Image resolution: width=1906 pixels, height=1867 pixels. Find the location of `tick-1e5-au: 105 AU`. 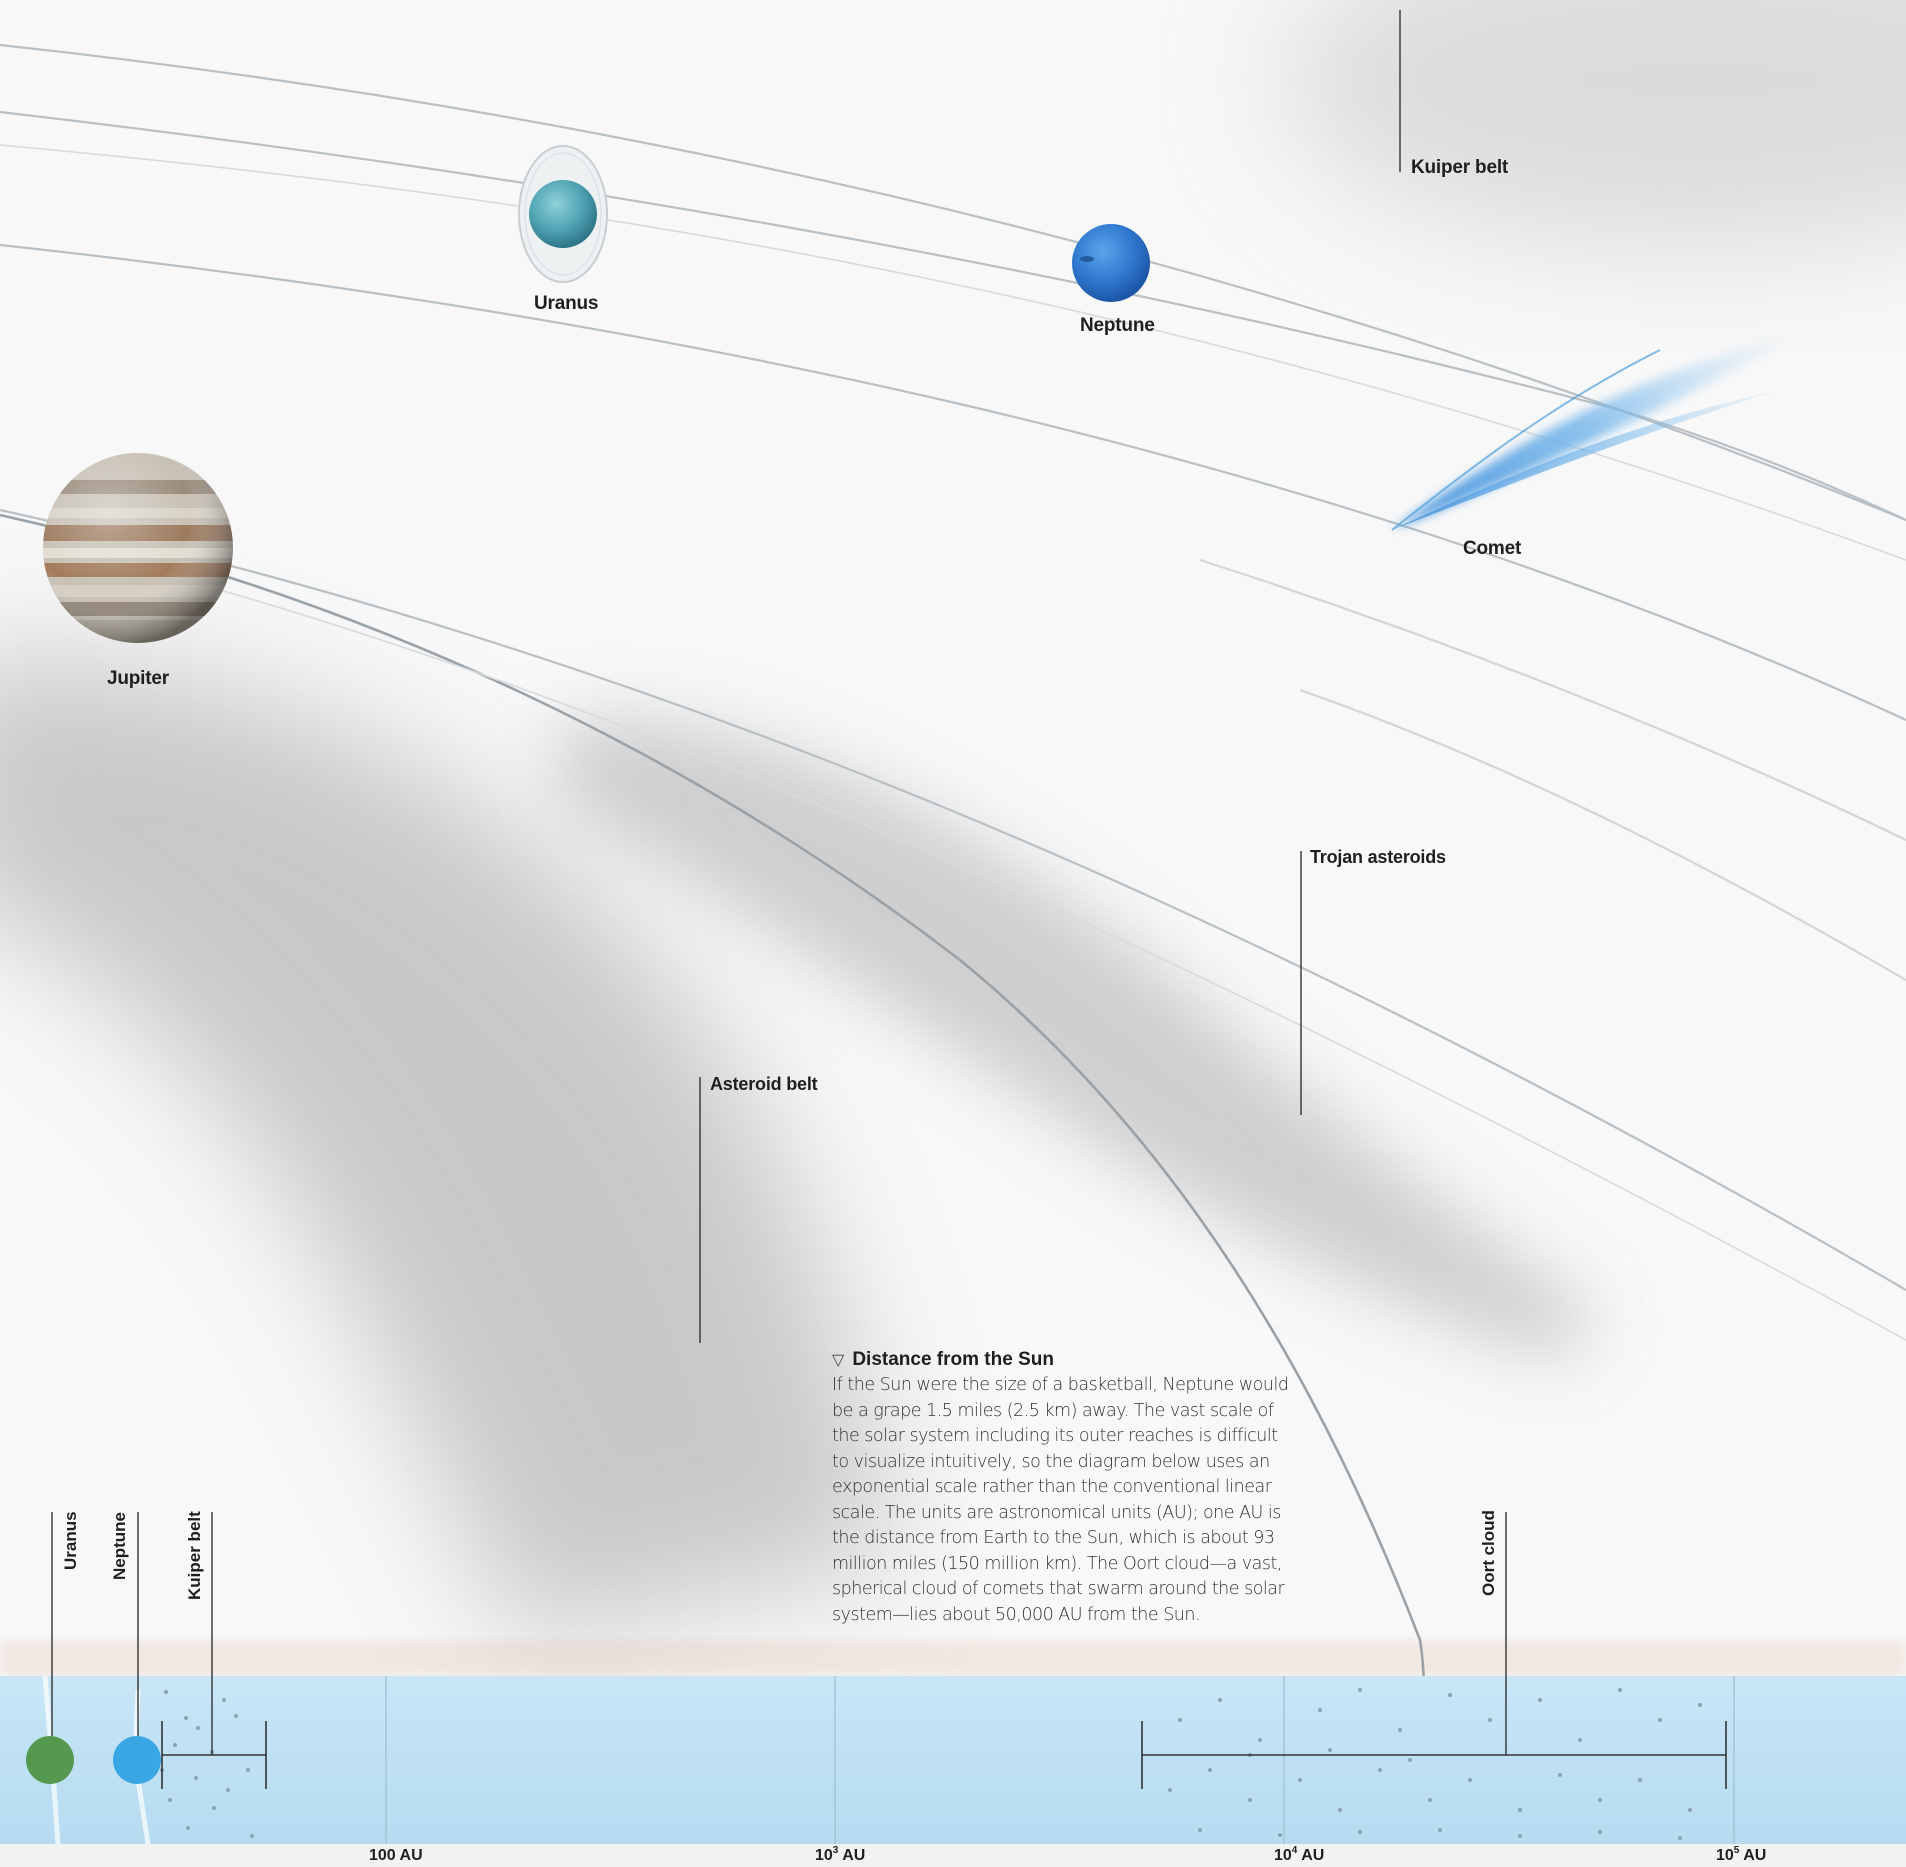

tick-1e5-au: 105 AU is located at coordinates (1741, 1854).